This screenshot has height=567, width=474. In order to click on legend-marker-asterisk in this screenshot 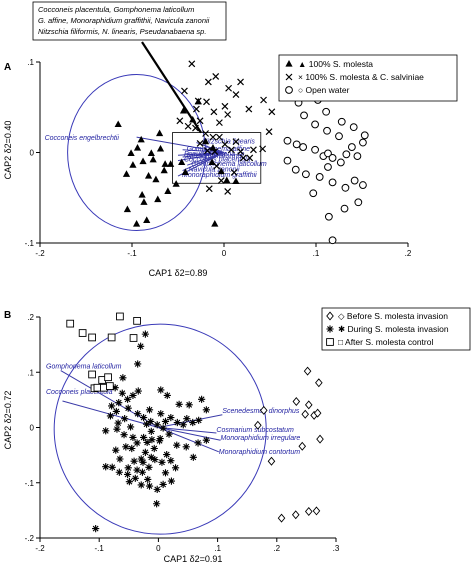, I will do `click(330, 329)`.